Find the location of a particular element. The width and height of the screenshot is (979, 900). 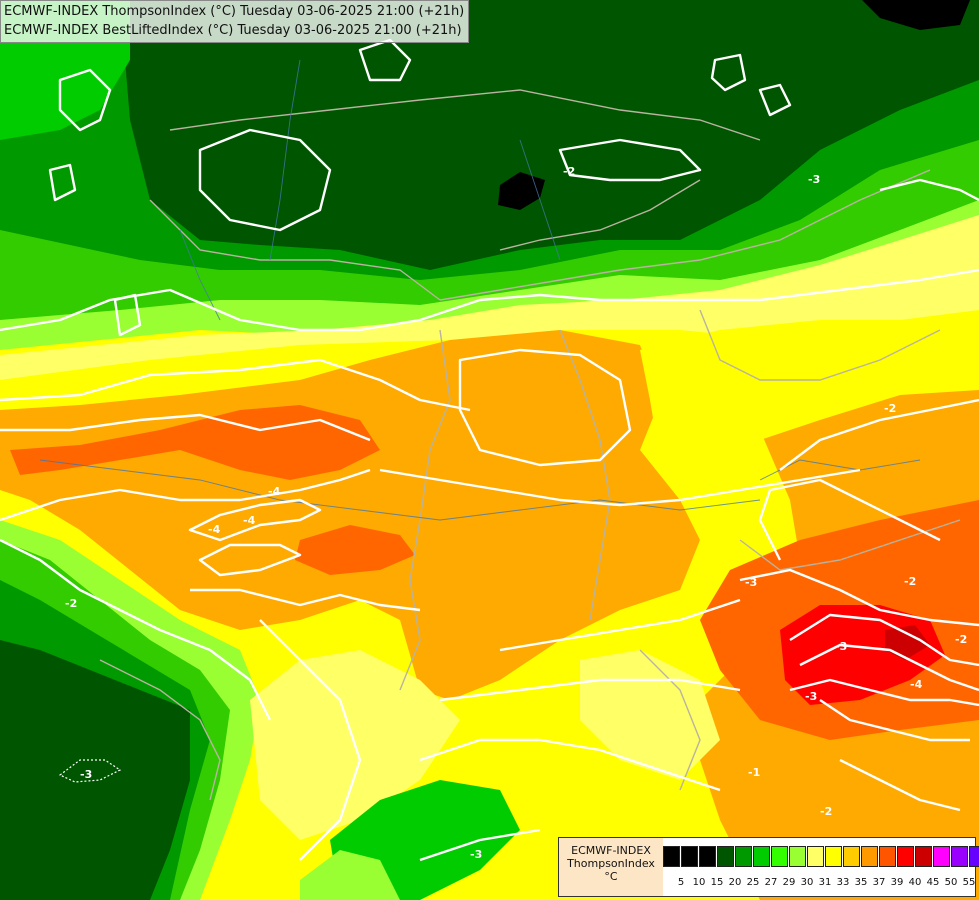

legend-tick-label: 55 is located at coordinates (969, 882).